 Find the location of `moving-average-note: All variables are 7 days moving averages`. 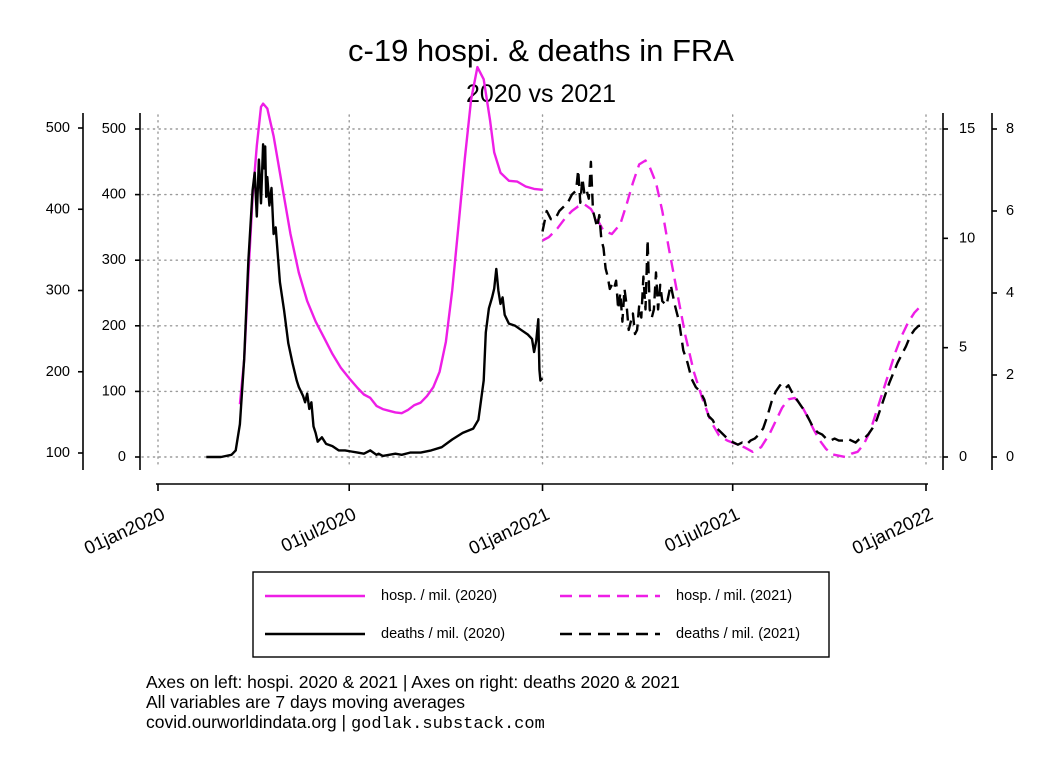

moving-average-note: All variables are 7 days moving averages is located at coordinates (306, 702).